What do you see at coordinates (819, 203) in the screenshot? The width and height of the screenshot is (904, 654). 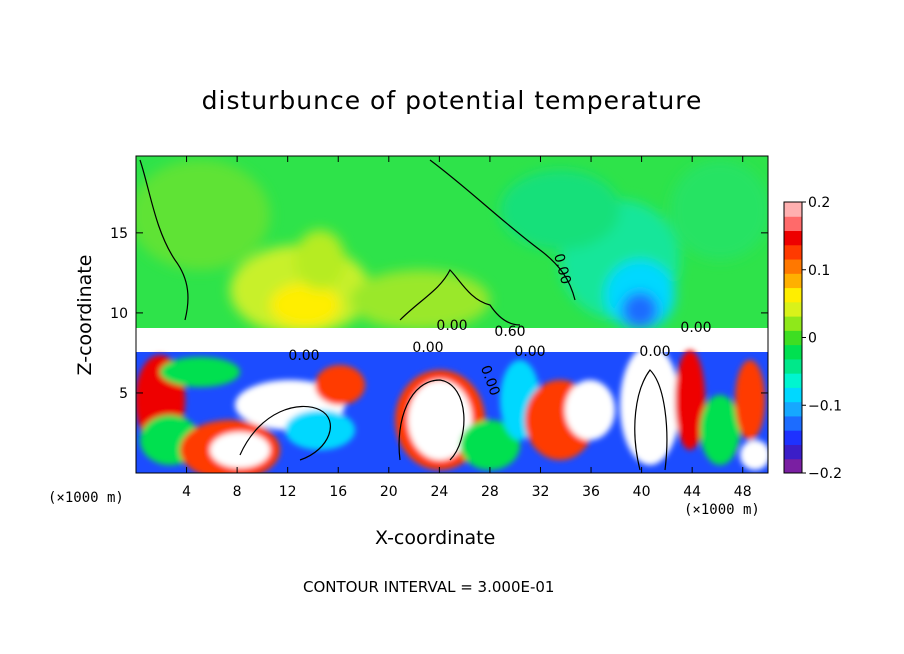 I see `colorbar-tick-label: 0.2` at bounding box center [819, 203].